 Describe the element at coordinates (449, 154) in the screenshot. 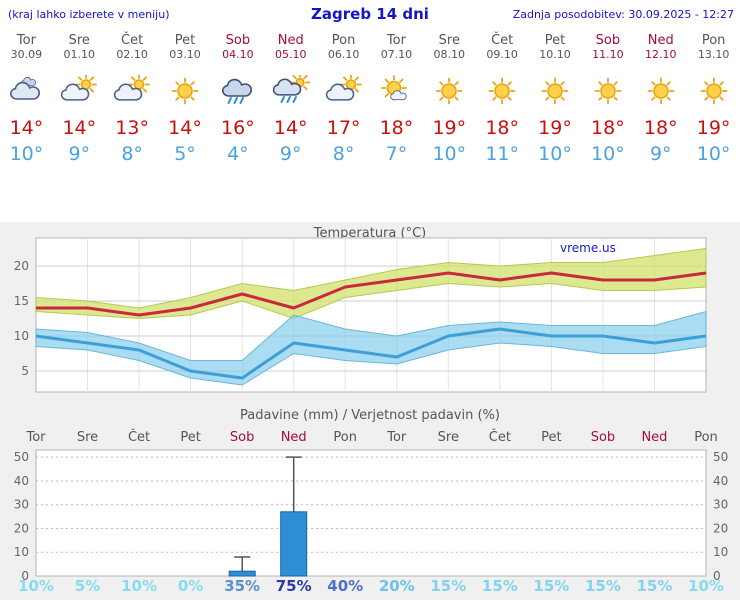

I see `day-low-temp: 10°` at that location.